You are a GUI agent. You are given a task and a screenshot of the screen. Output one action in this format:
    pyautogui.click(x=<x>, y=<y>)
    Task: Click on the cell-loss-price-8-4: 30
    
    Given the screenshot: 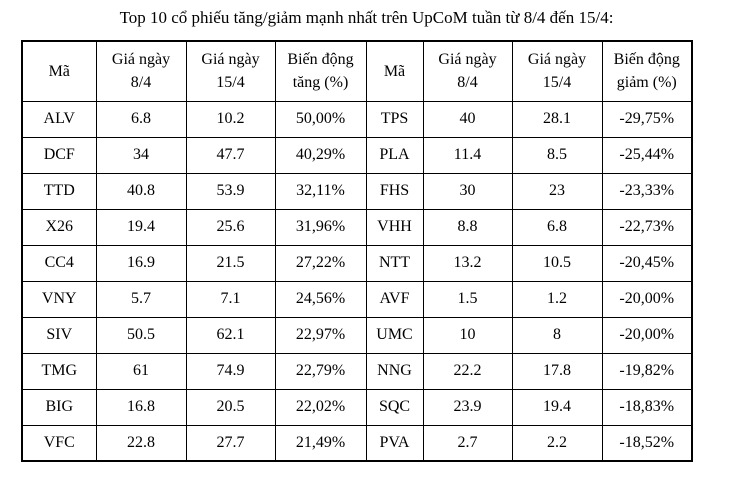 What is the action you would take?
    pyautogui.click(x=467, y=191)
    